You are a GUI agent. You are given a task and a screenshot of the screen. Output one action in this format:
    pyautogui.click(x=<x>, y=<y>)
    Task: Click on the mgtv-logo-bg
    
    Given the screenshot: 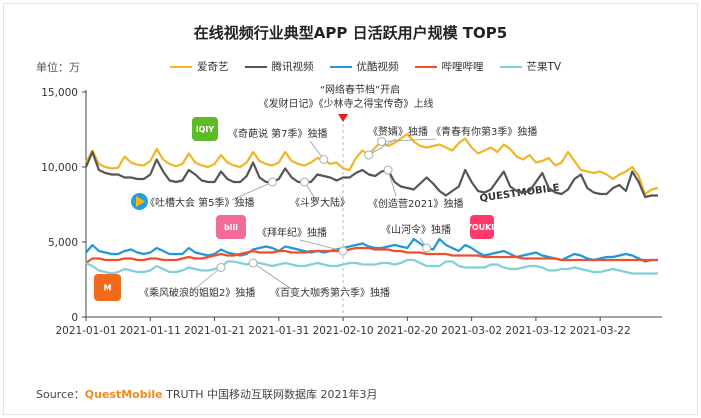 What is the action you would take?
    pyautogui.click(x=107, y=287)
    